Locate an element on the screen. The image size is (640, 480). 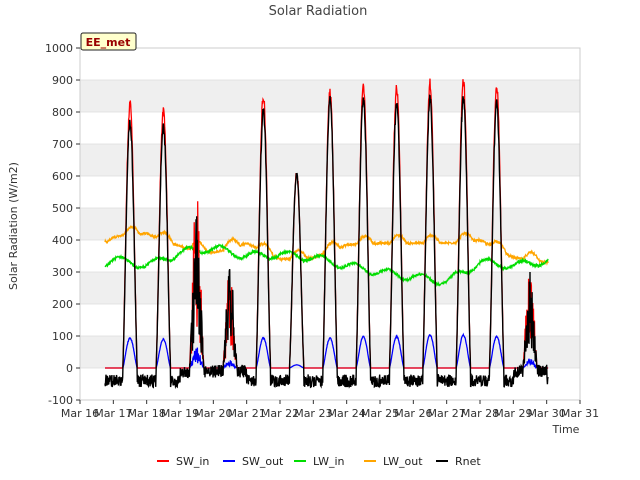
site-label-box is located at coordinates (108, 41).